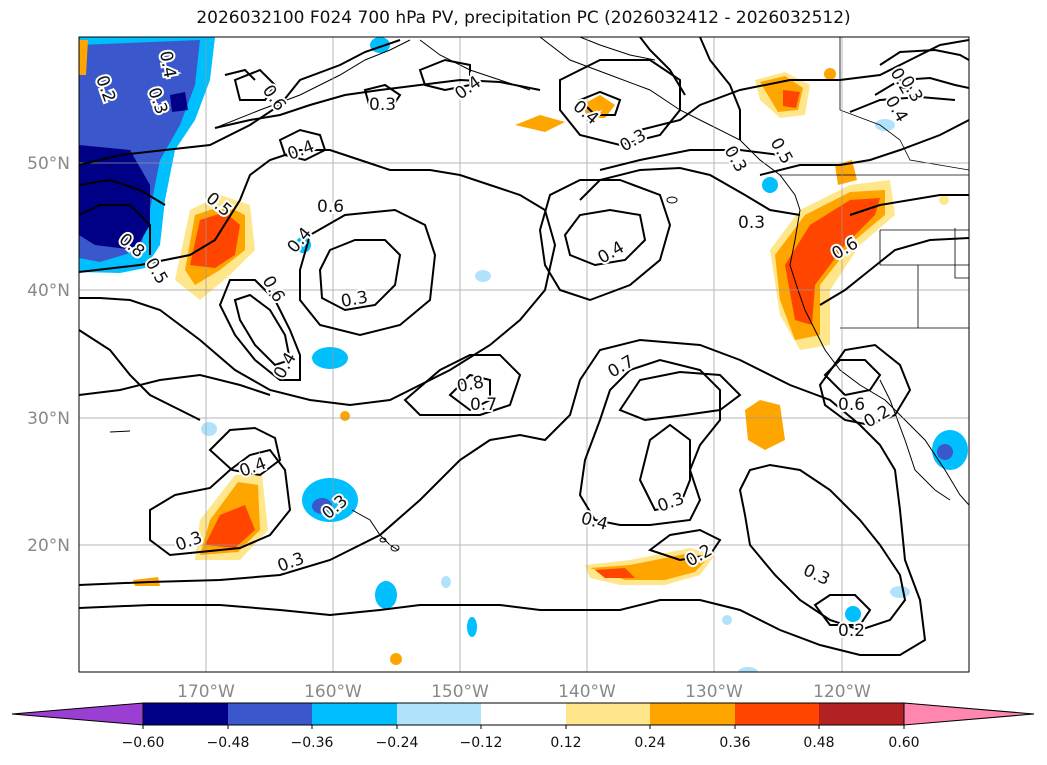  Describe the element at coordinates (587, 692) in the screenshot. I see `lon-label: 140°W` at that location.